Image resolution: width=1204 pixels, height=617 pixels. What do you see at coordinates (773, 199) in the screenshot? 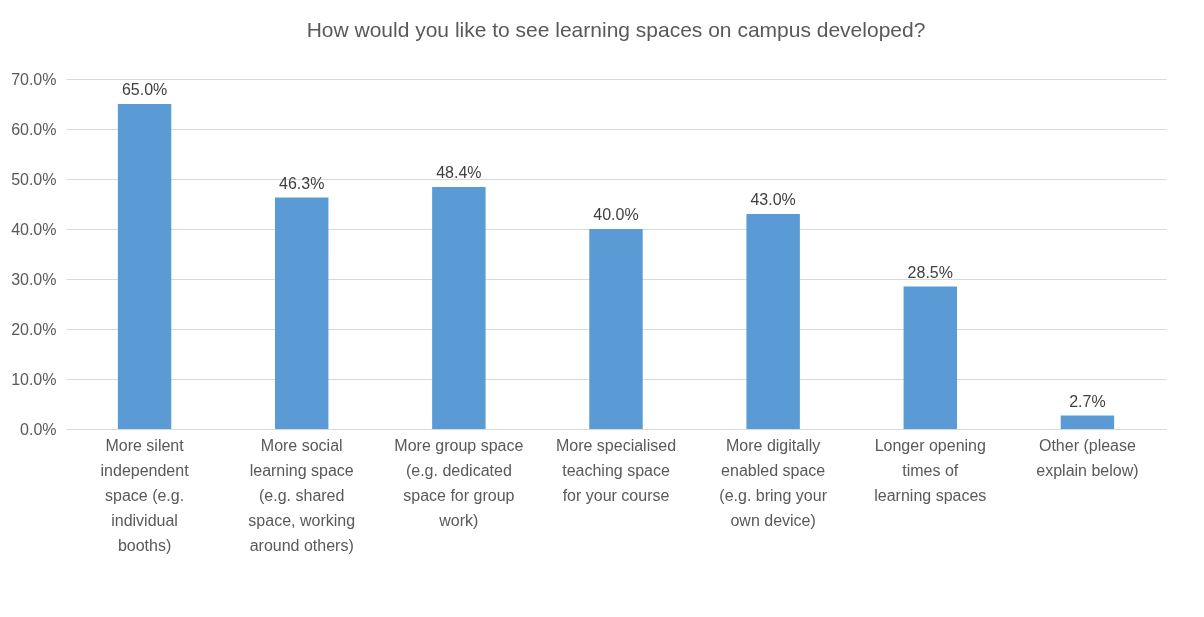
I see `data-label: 43.0%` at bounding box center [773, 199].